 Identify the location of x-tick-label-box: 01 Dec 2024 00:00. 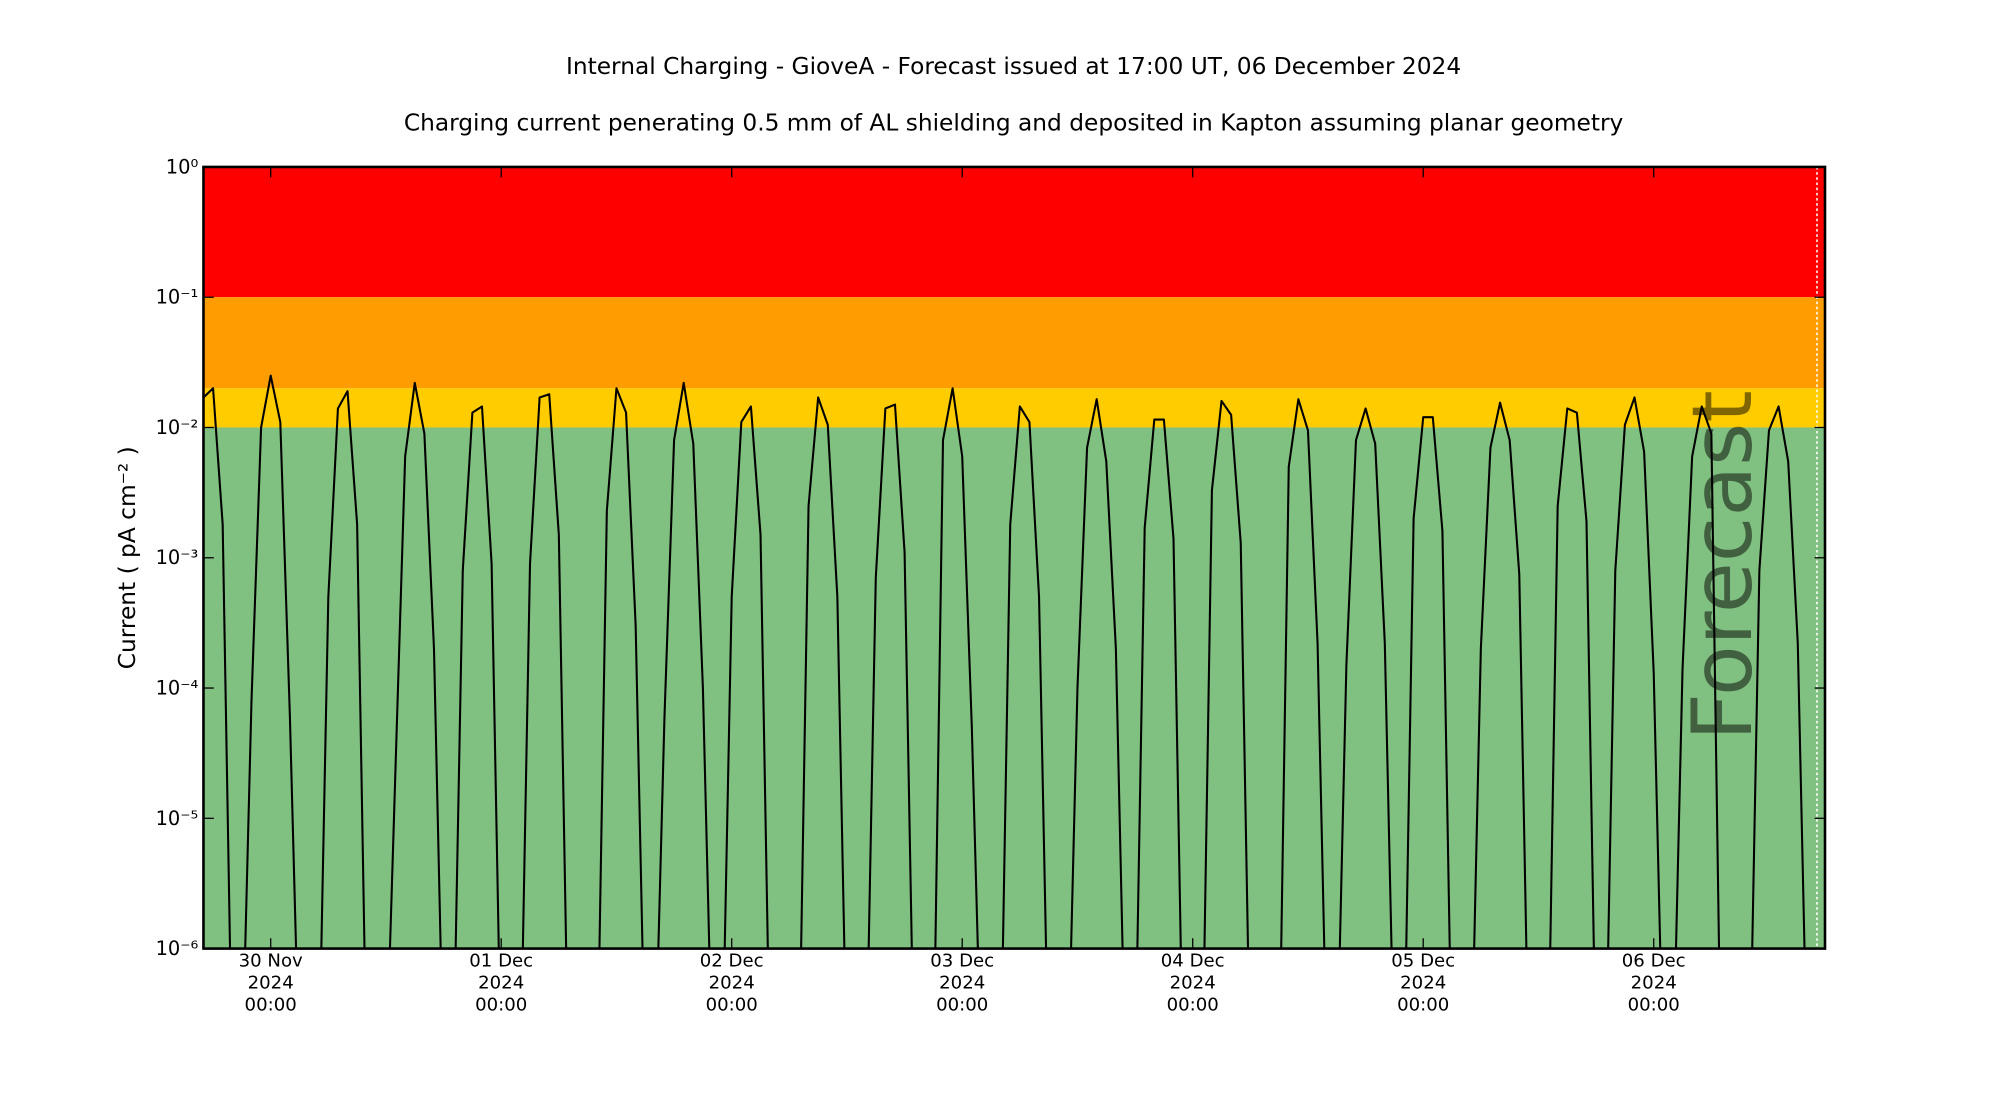
(501, 983).